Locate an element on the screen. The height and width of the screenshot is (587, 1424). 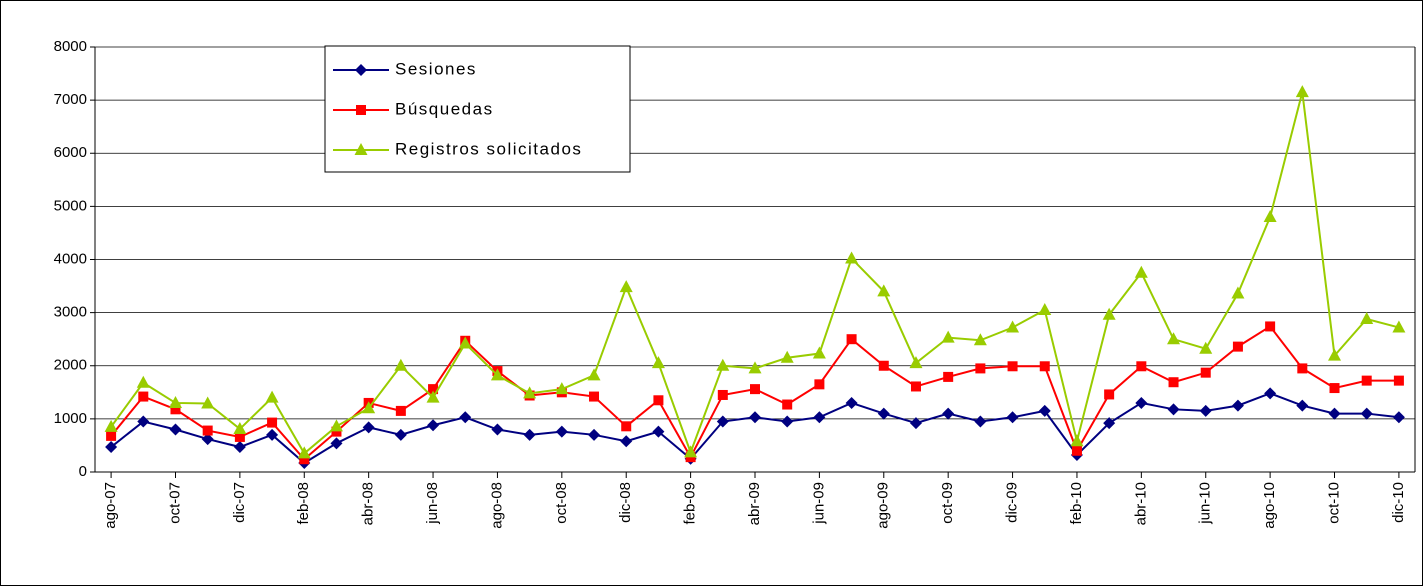
x-tick-label: jun-10 is located at coordinates (1205, 503).